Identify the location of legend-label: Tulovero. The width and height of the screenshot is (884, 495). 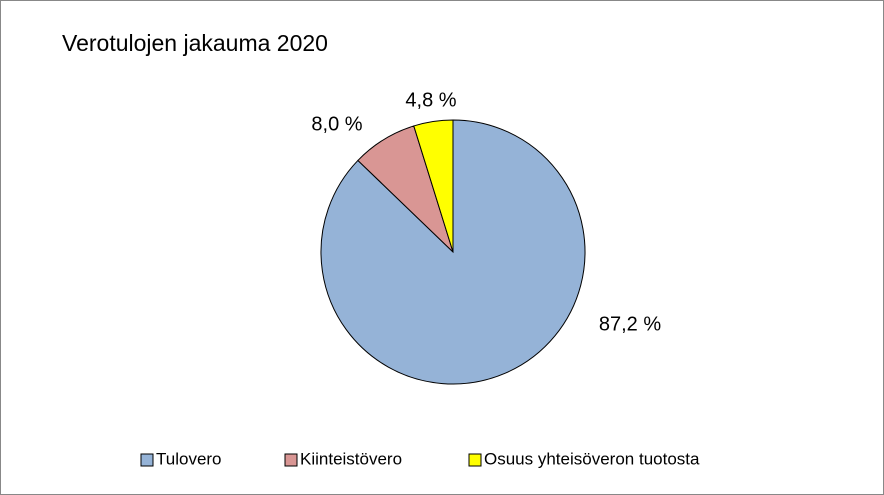
(189, 458).